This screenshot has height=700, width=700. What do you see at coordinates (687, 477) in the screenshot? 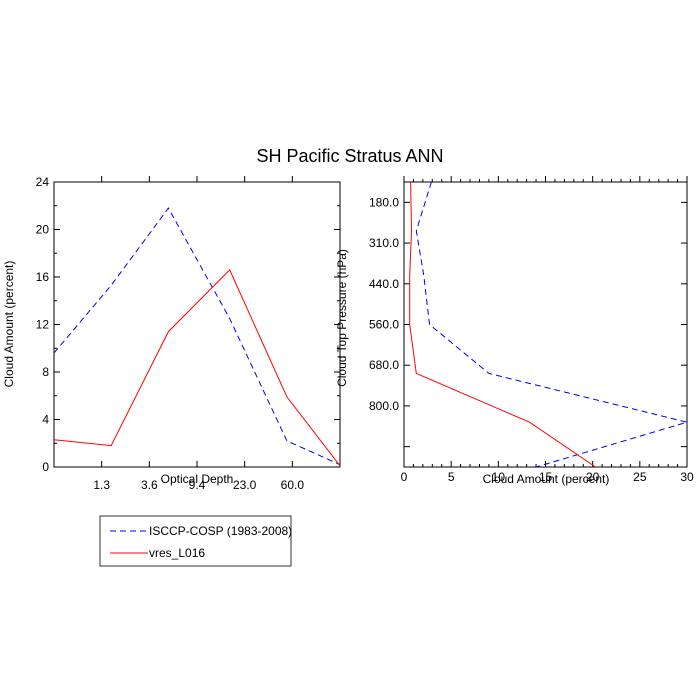
I see `right-x-tick-label: 30` at bounding box center [687, 477].